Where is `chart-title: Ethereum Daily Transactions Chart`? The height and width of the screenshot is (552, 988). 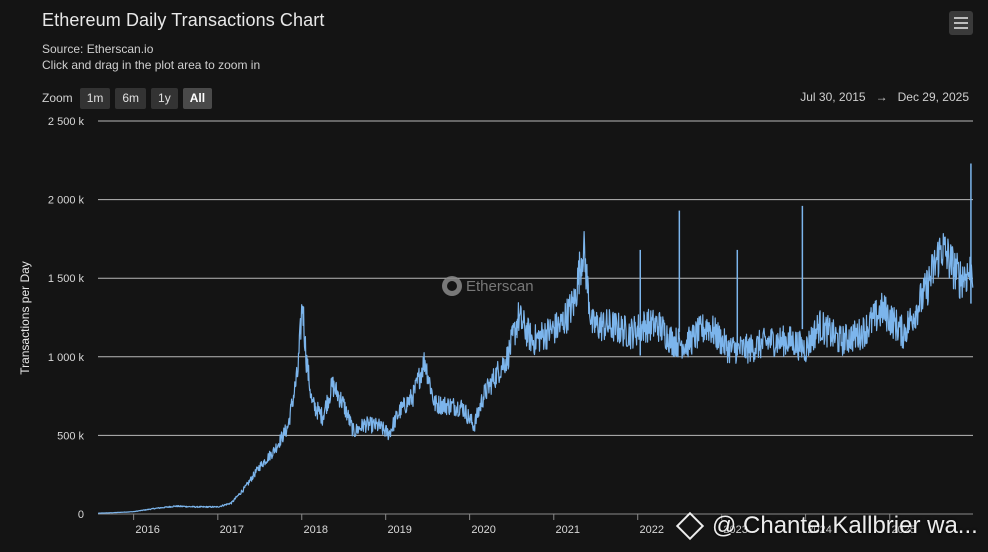
chart-title: Ethereum Daily Transactions Chart is located at coordinates (183, 20).